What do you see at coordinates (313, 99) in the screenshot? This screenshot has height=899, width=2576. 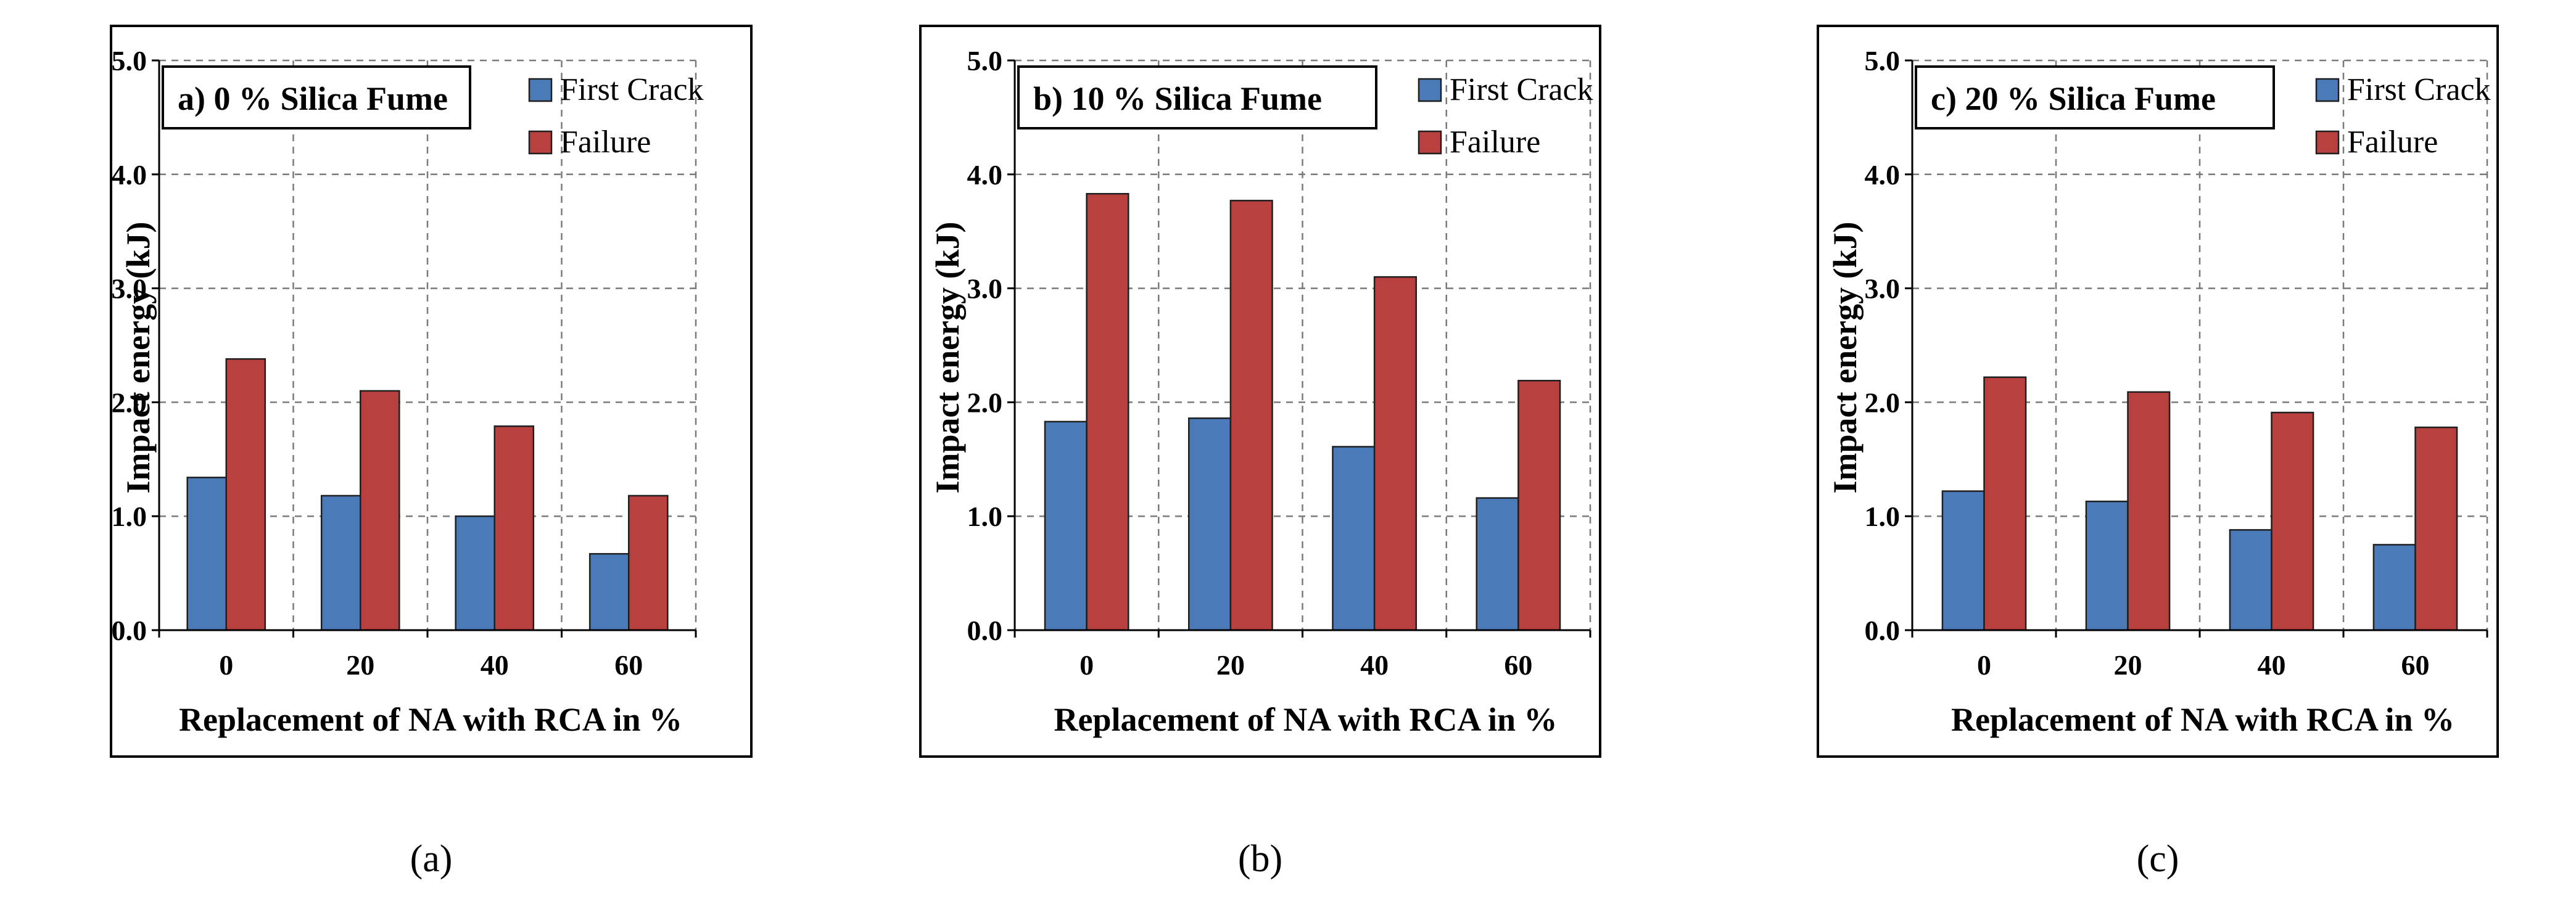 I see `panel-title: a) 0 % Silica Fume` at bounding box center [313, 99].